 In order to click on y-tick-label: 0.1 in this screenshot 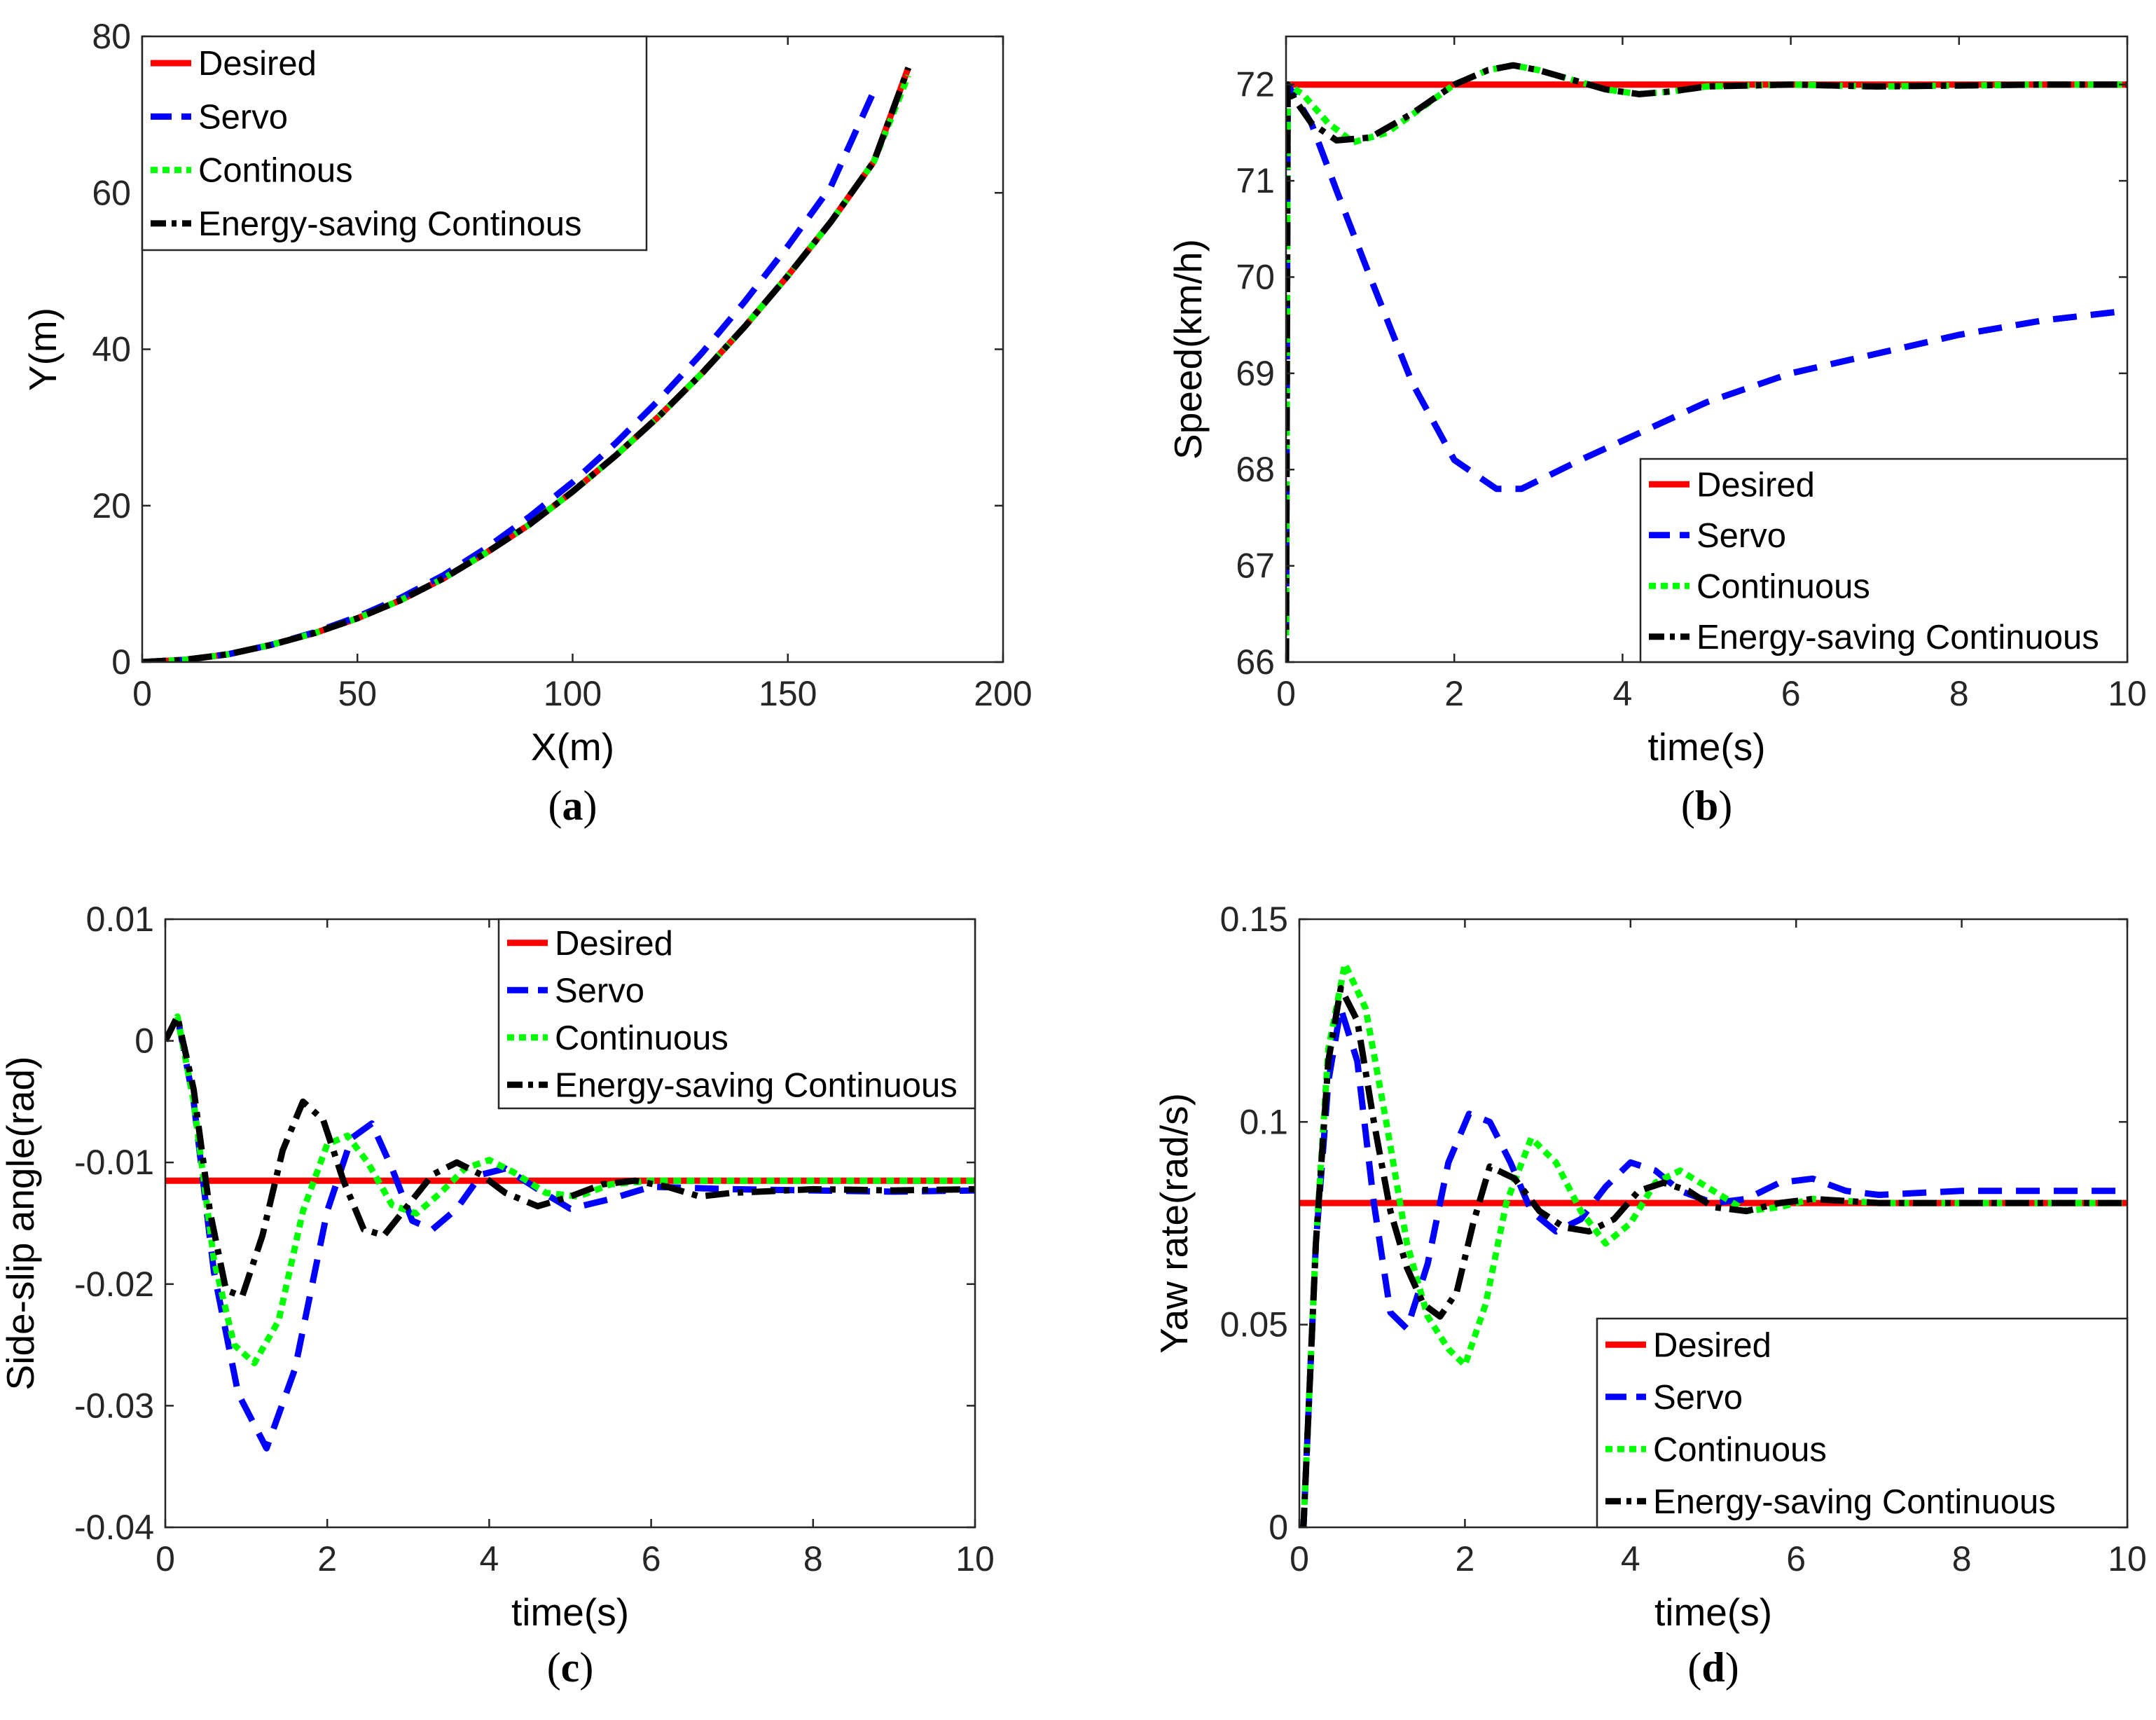, I will do `click(1263, 1121)`.